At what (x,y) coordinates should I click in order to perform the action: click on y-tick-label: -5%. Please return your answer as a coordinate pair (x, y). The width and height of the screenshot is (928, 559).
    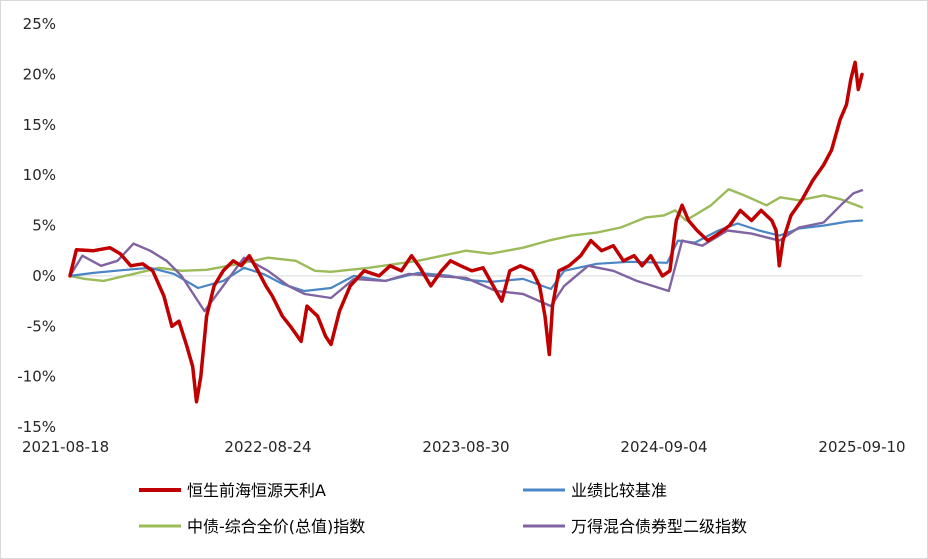
    Looking at the image, I should click on (41, 326).